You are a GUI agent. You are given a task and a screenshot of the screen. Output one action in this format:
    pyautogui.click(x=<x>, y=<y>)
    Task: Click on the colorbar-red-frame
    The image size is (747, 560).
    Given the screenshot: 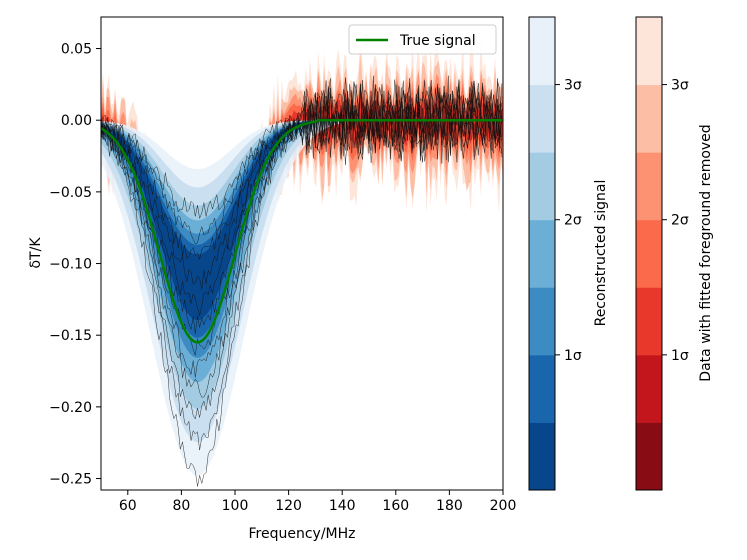 What is the action you would take?
    pyautogui.click(x=649, y=253)
    